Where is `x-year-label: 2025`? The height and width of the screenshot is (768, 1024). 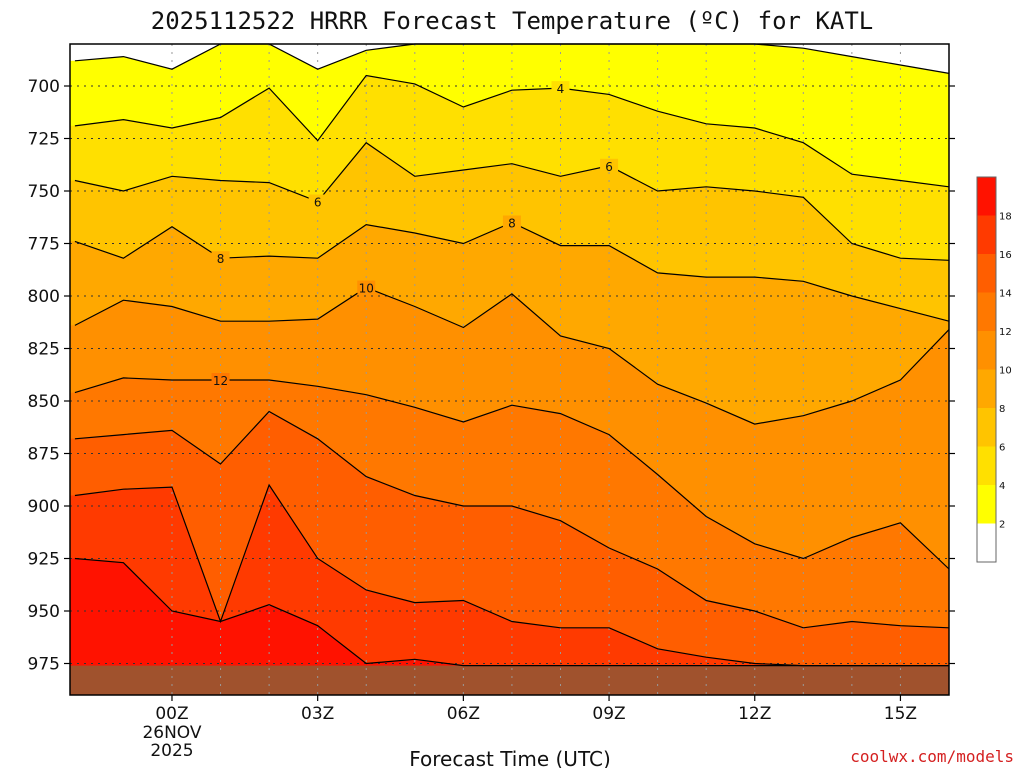
x-year-label: 2025 is located at coordinates (171, 751).